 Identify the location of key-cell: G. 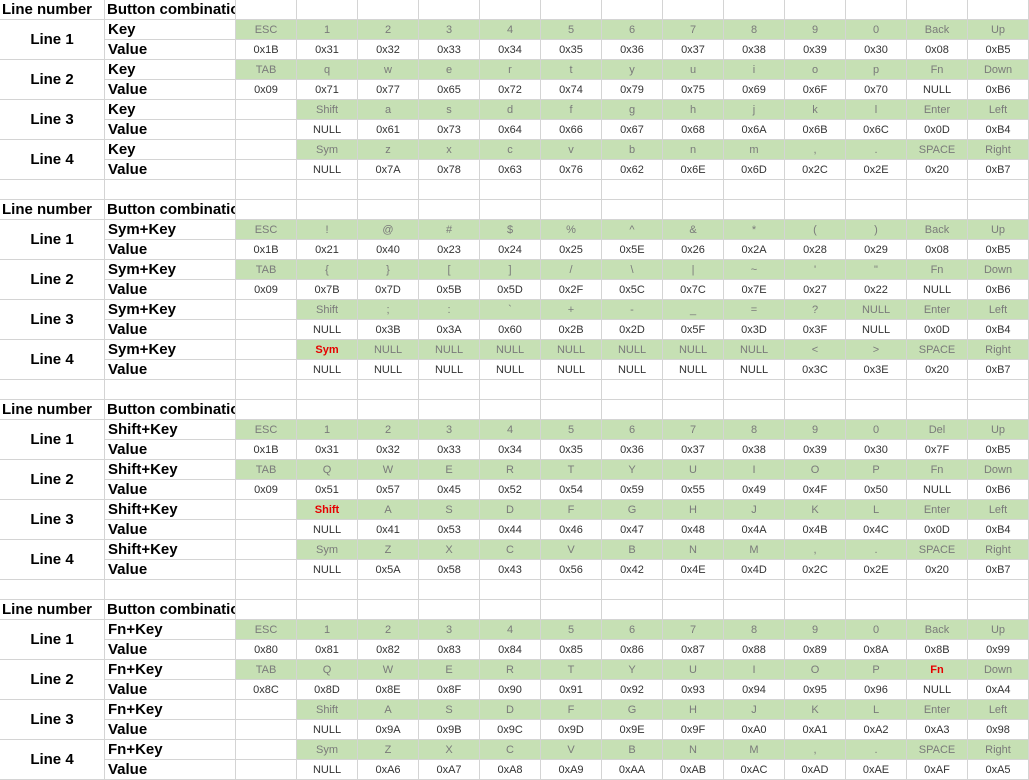
(632, 710).